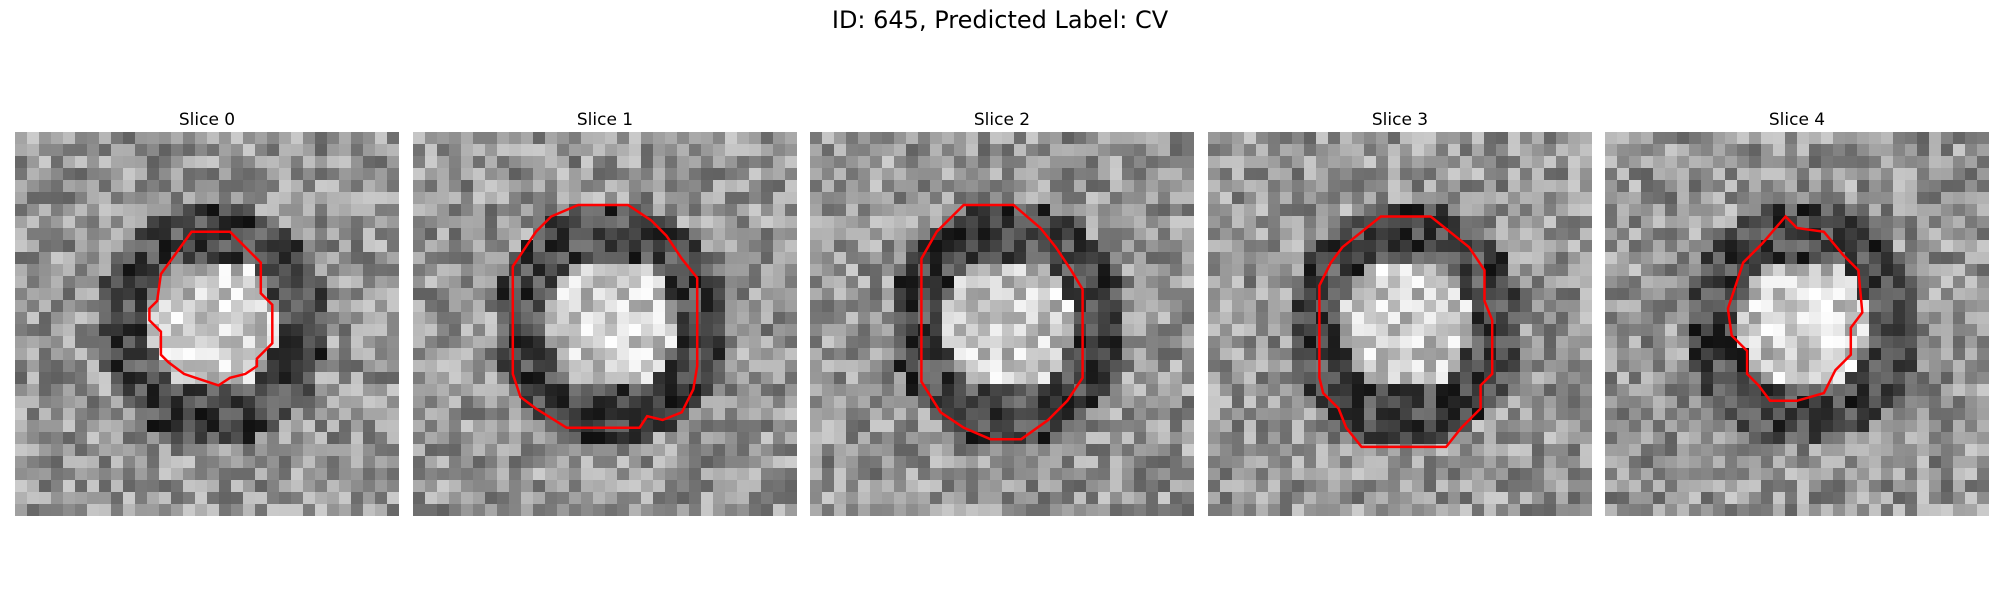  I want to click on slice-title-1: Slice 1, so click(605, 120).